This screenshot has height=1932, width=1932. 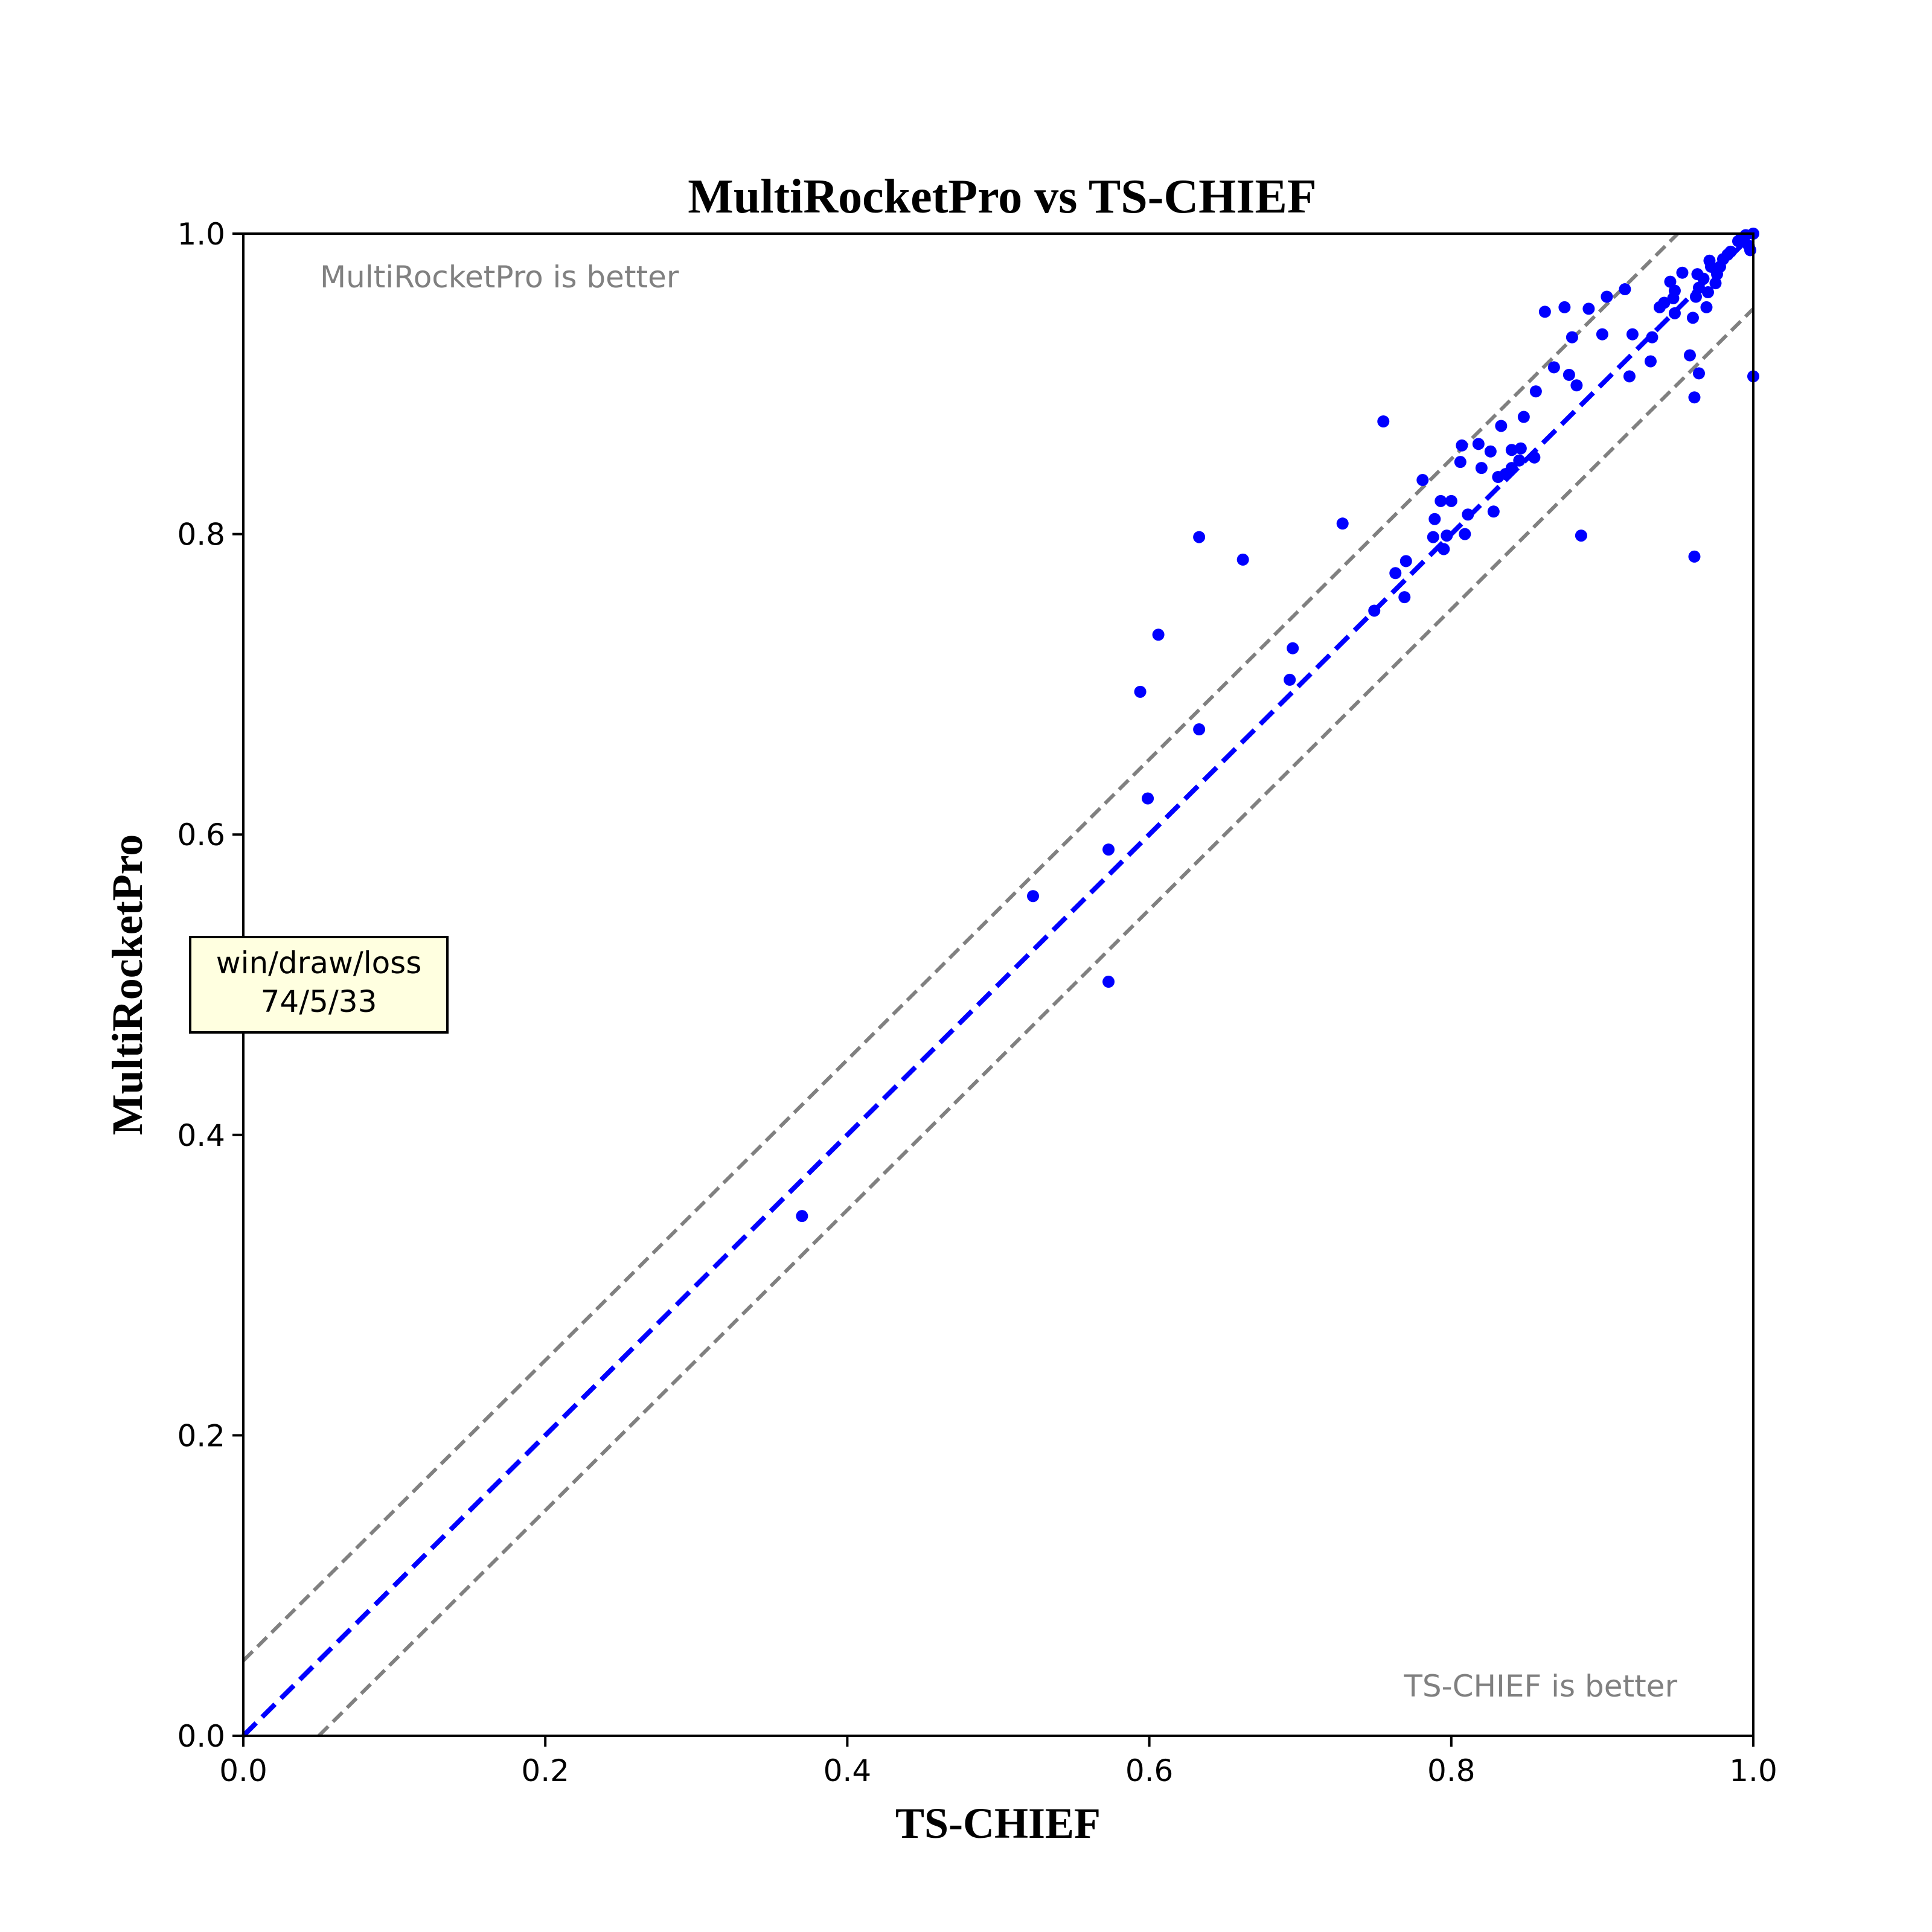 What do you see at coordinates (127, 985) in the screenshot?
I see `y-axis-label: MultiRocketPro` at bounding box center [127, 985].